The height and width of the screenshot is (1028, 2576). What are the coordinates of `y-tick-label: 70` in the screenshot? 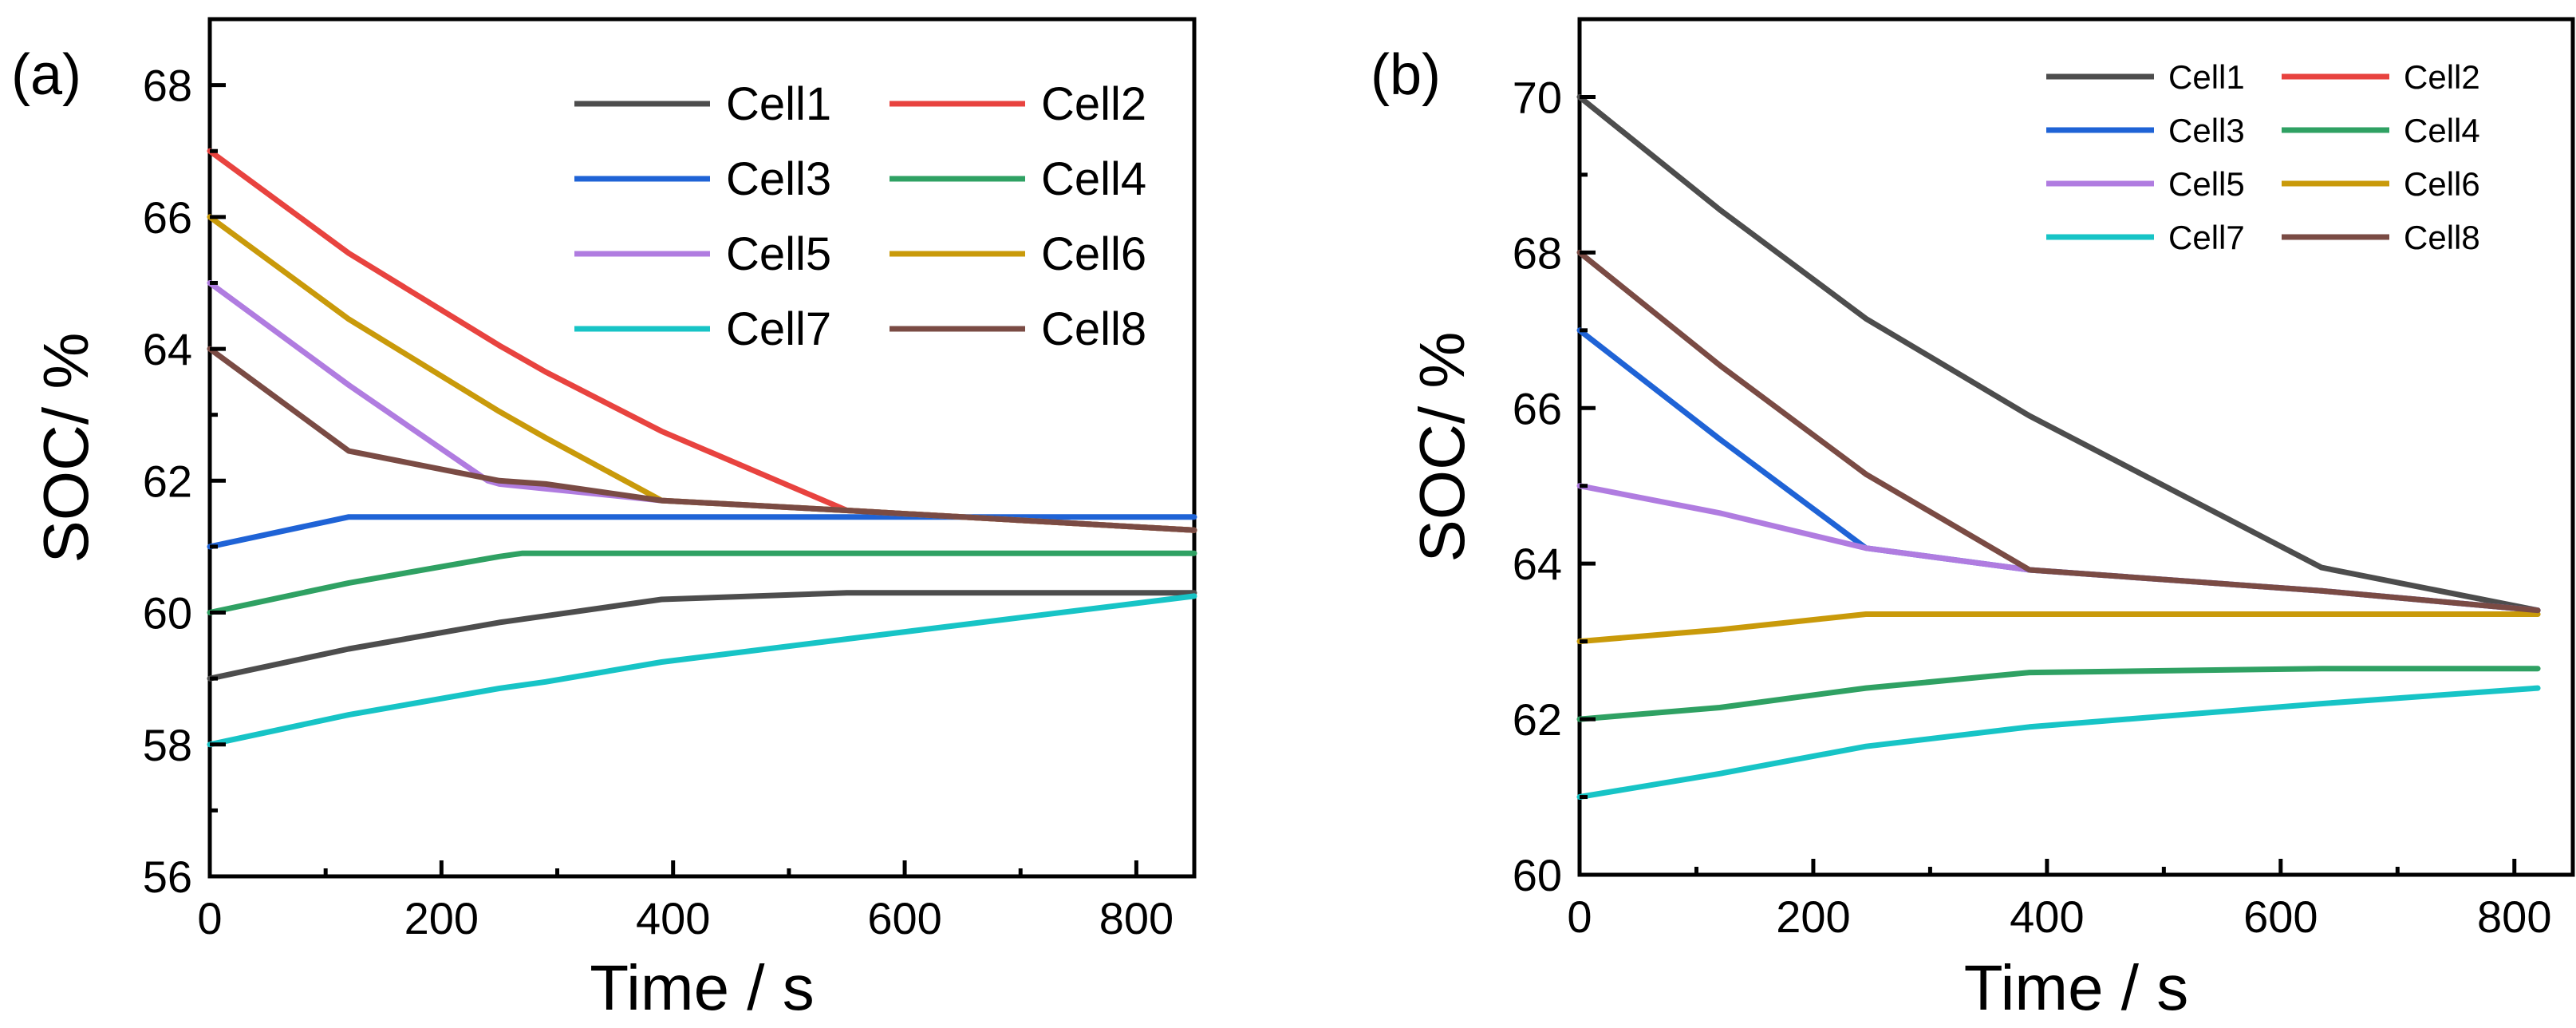 It's located at (1538, 97).